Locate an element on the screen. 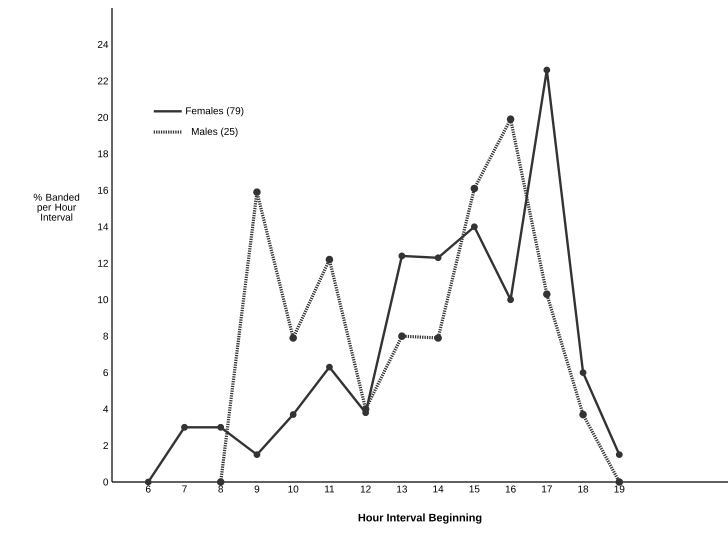 Image resolution: width=728 pixels, height=548 pixels. x-tick-label: 8 is located at coordinates (221, 489).